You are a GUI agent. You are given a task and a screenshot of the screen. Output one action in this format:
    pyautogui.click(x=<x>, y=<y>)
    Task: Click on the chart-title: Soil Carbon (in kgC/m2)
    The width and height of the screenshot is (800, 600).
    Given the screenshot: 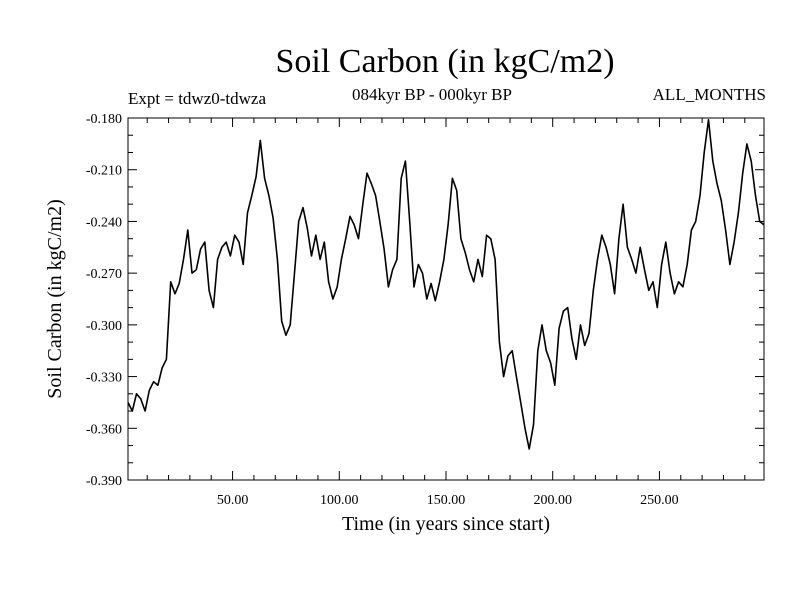 What is the action you would take?
    pyautogui.click(x=445, y=61)
    